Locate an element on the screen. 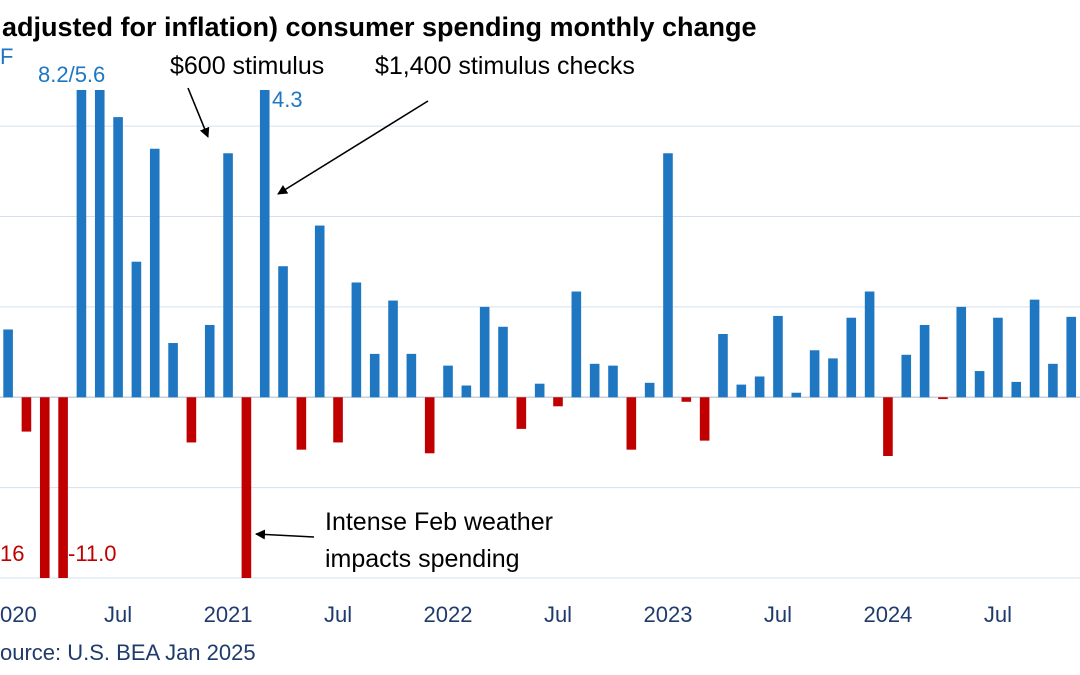  data-label: 16 is located at coordinates (12, 553).